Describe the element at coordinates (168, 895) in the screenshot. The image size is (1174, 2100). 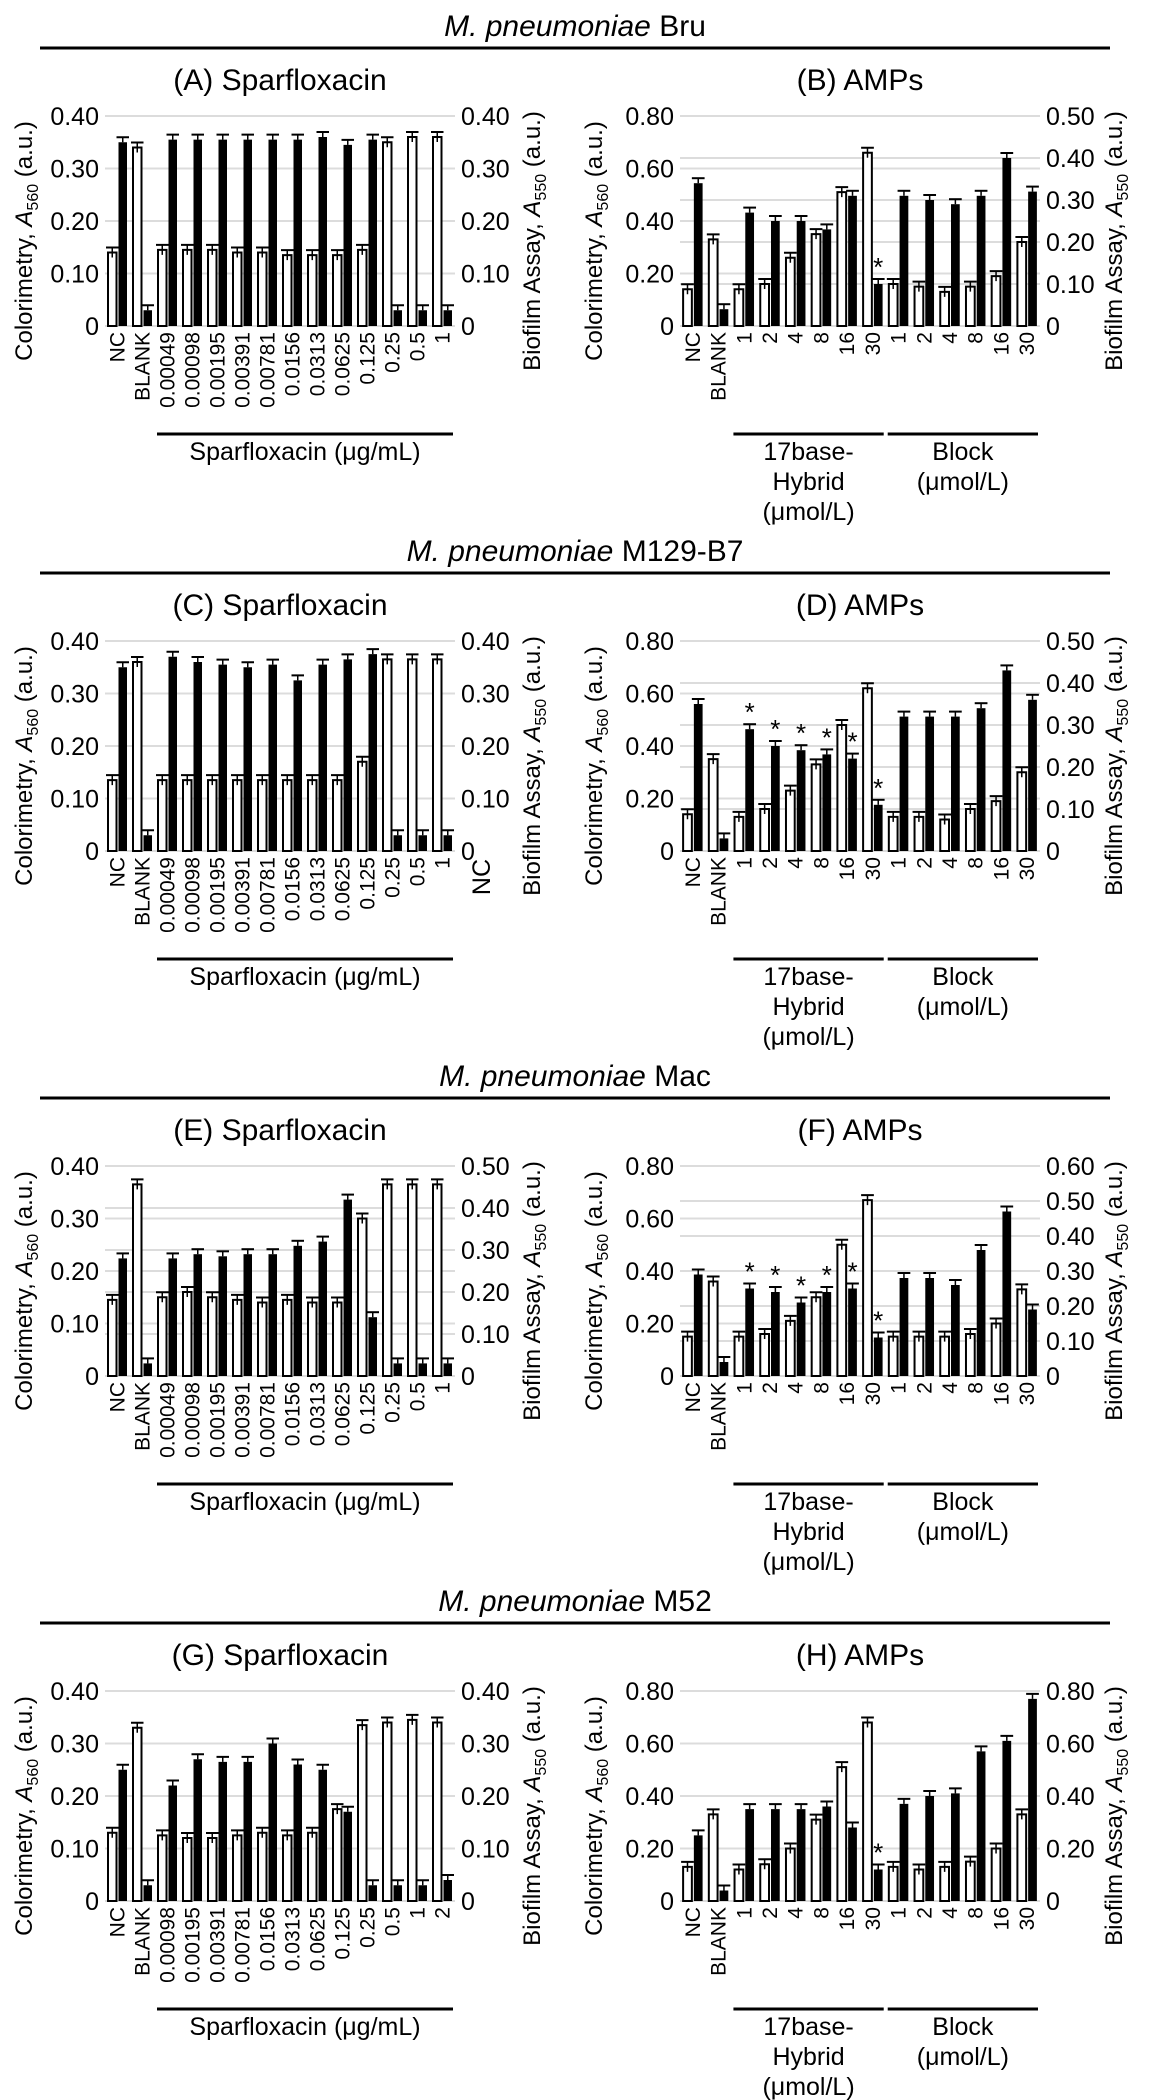
I see `x-tick-label: 0.00049` at that location.